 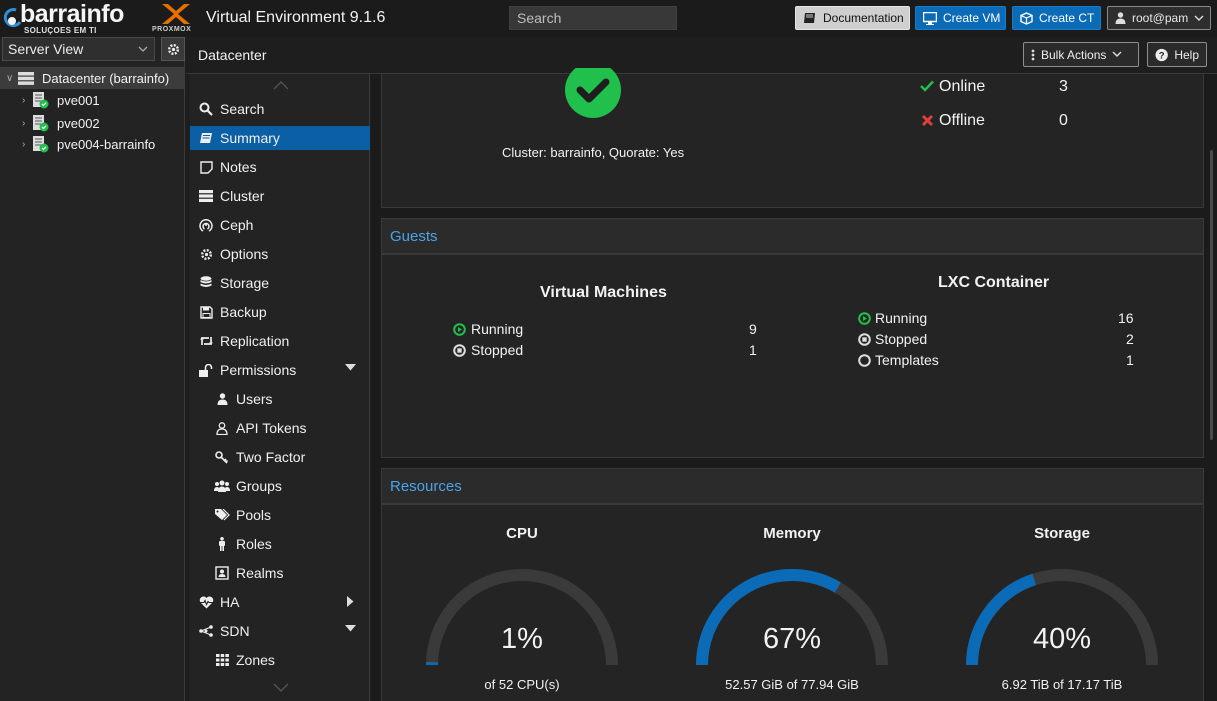 I want to click on desktop-icon, so click(x=930, y=18).